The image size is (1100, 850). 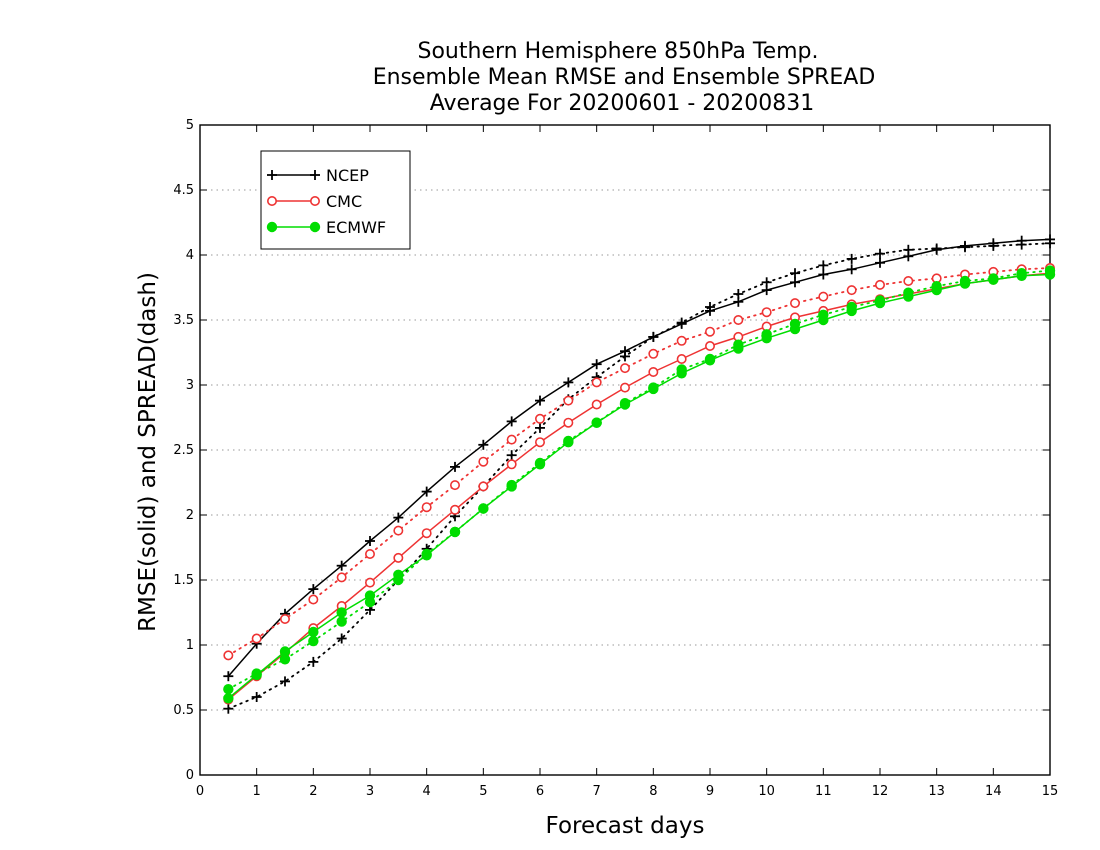 I want to click on x-tick-label: 14, so click(x=993, y=791).